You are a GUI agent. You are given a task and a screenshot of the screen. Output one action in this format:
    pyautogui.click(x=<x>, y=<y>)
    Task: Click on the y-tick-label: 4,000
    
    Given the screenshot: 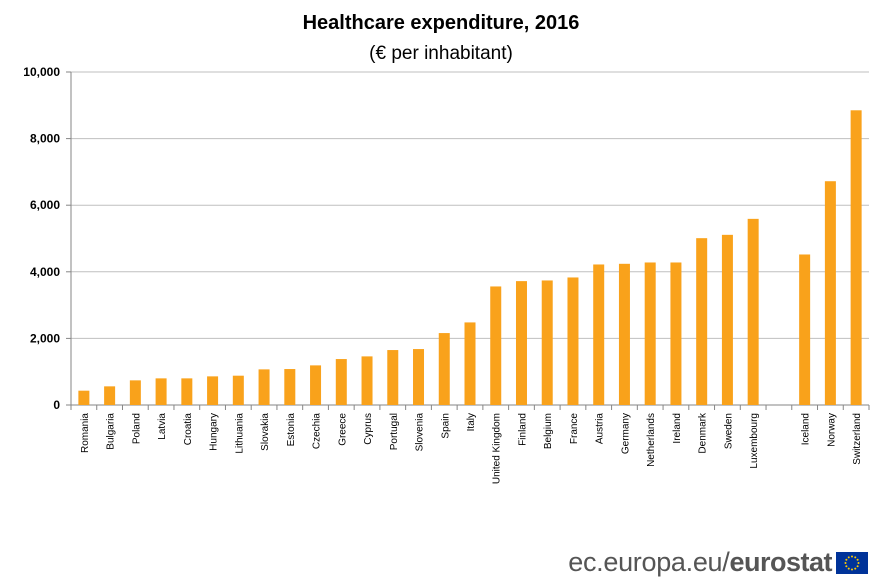 What is the action you would take?
    pyautogui.click(x=45, y=272)
    